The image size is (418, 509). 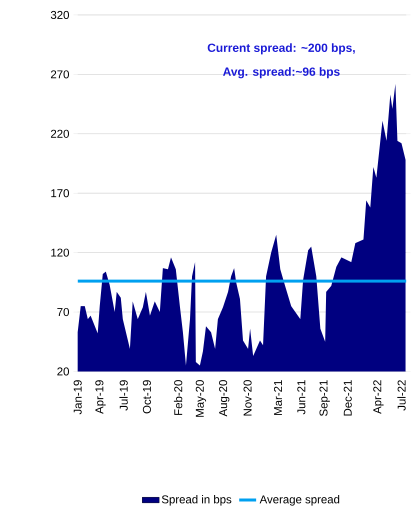 I want to click on x-tick-label: Jun-21, so click(x=301, y=397).